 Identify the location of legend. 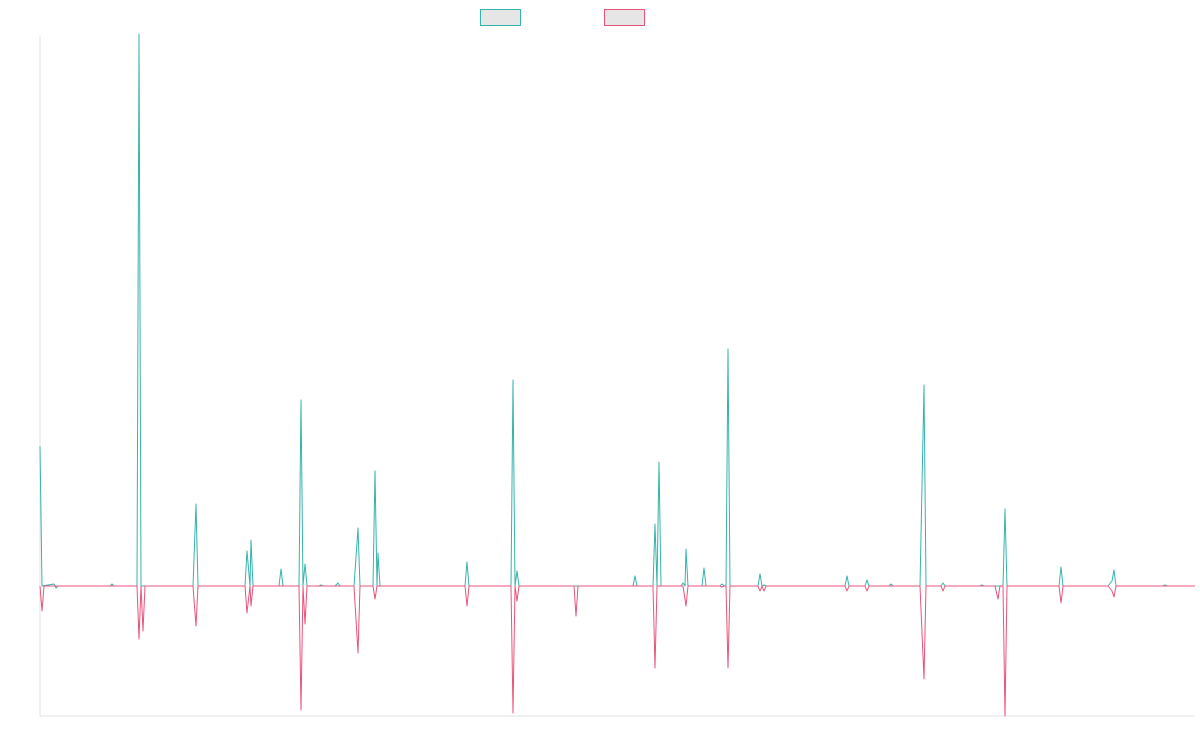
(562, 17).